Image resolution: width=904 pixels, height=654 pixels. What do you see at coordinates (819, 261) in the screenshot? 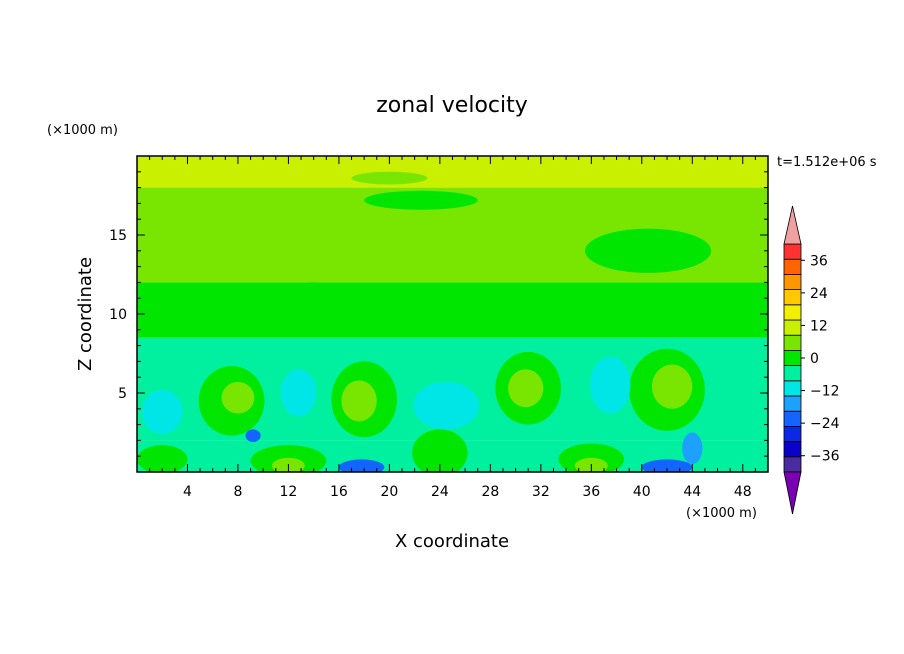
I see `colorbar-label: 36` at bounding box center [819, 261].